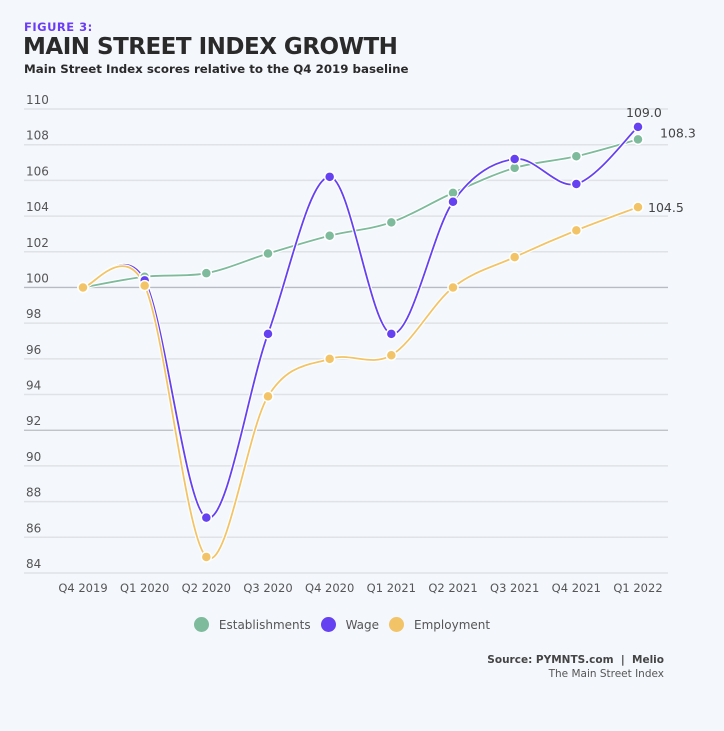  What do you see at coordinates (452, 588) in the screenshot?
I see `x-tick-label: Q2 2021` at bounding box center [452, 588].